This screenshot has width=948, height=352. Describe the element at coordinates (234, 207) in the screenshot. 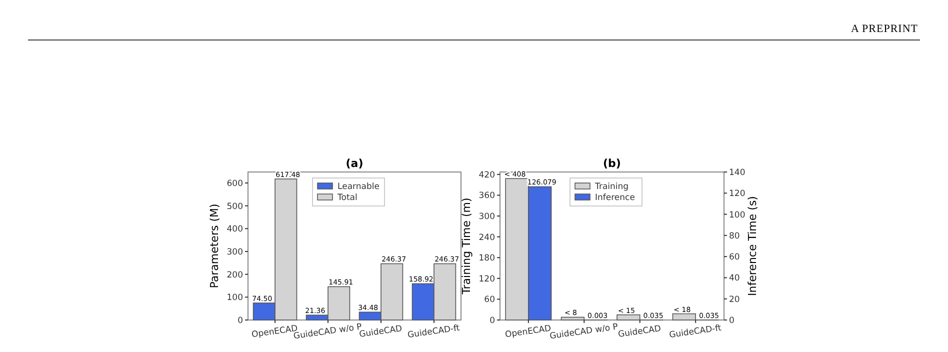

I see `y-tick-label: 500` at that location.